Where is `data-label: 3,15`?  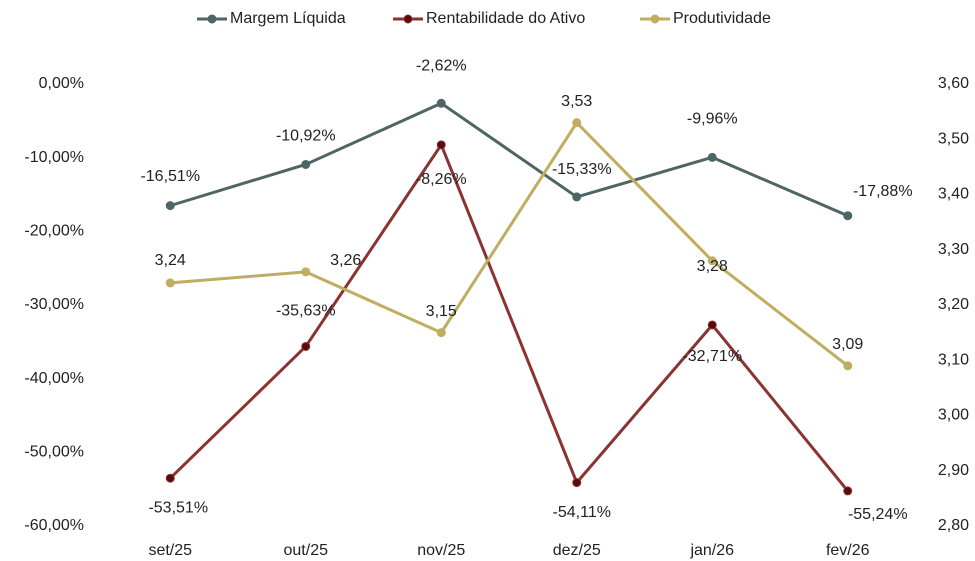
data-label: 3,15 is located at coordinates (441, 311).